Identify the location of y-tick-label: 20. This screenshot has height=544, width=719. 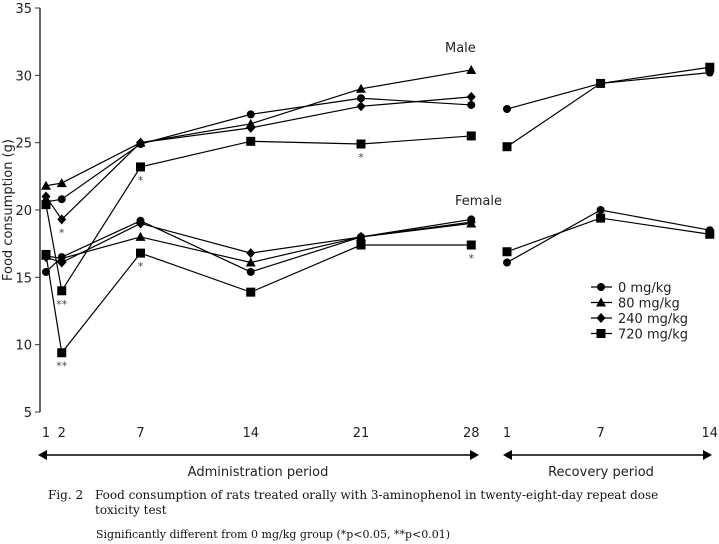
(23, 211).